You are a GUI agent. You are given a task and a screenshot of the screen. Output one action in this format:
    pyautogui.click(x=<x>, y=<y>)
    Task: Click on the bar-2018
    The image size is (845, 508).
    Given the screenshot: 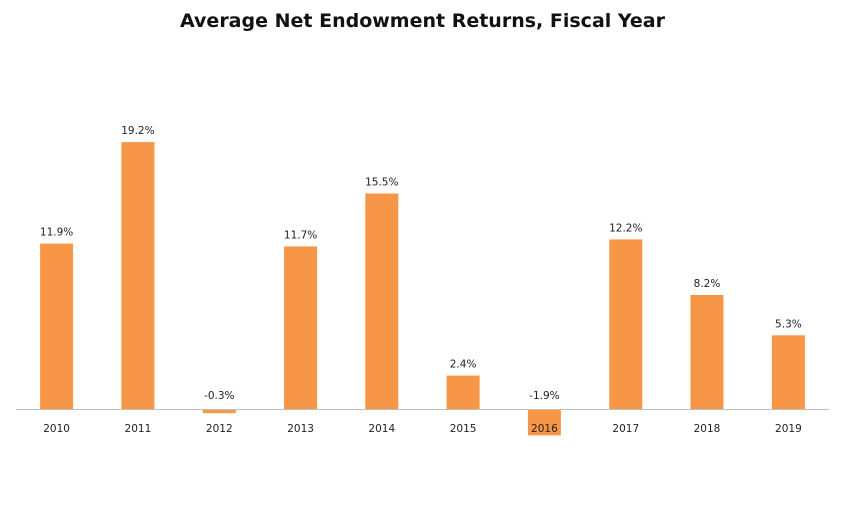 What is the action you would take?
    pyautogui.click(x=707, y=352)
    